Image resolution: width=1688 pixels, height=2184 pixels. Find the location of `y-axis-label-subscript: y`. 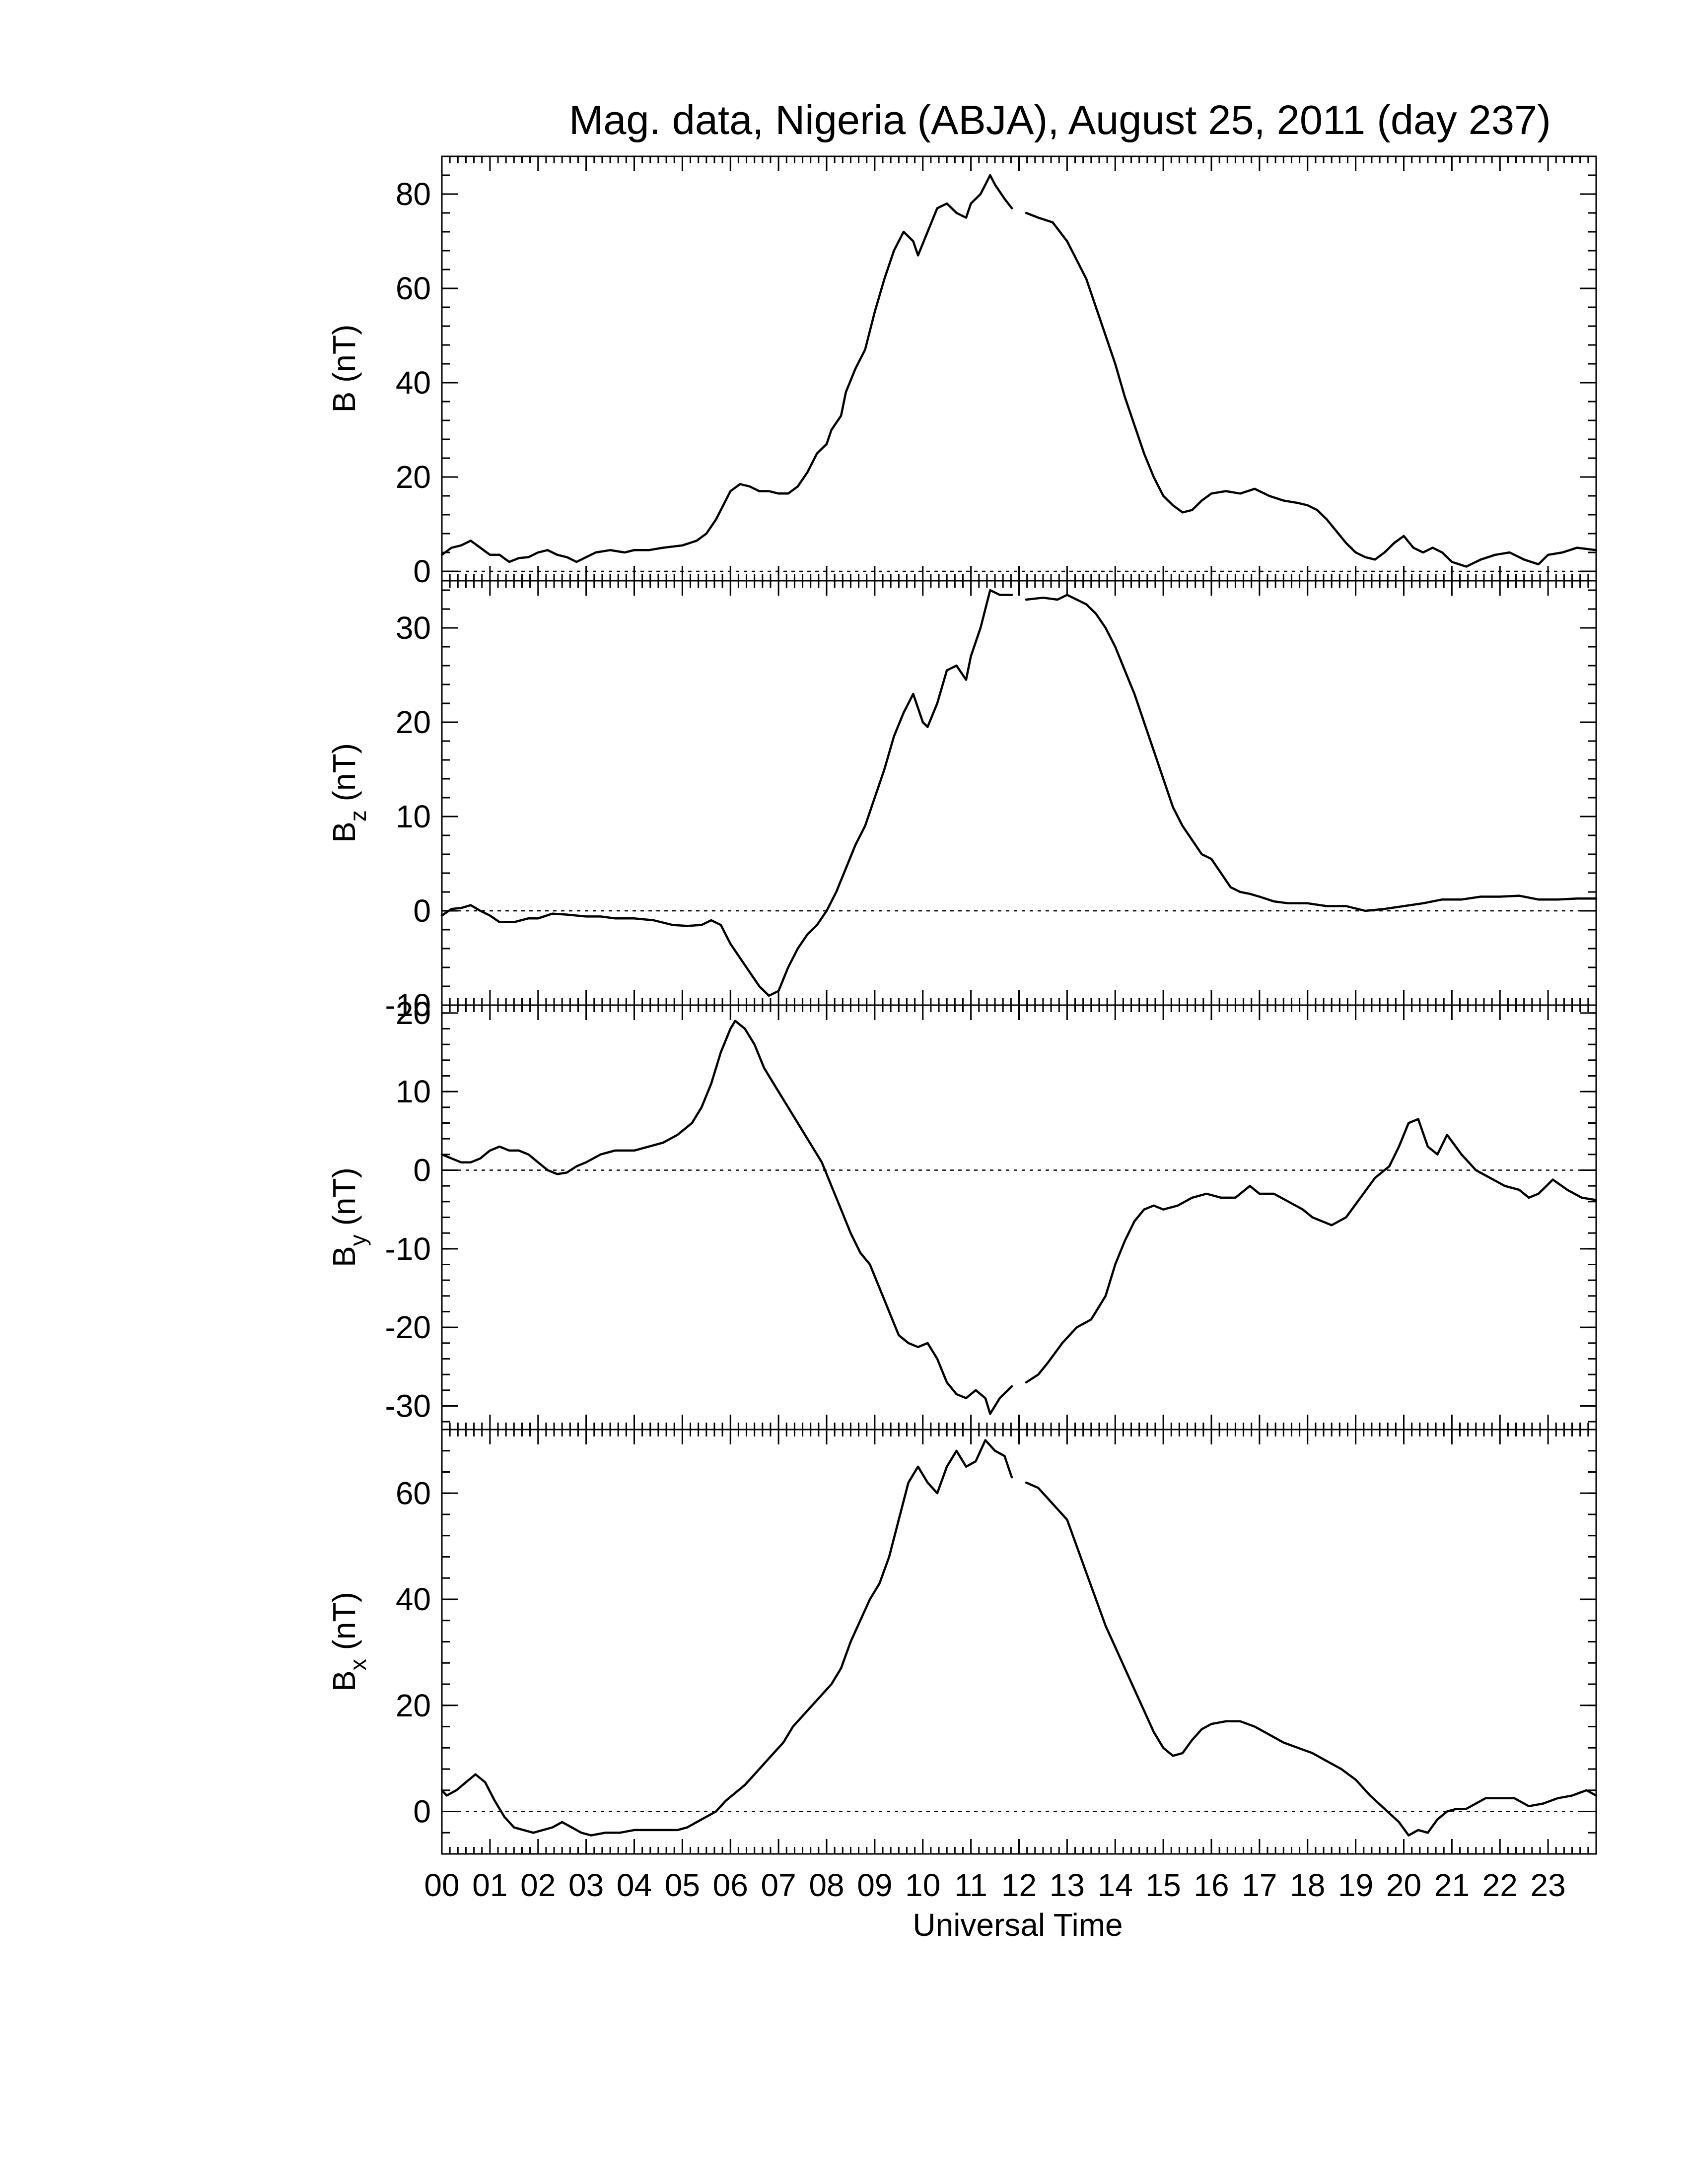

y-axis-label-subscript: y is located at coordinates (358, 1240).